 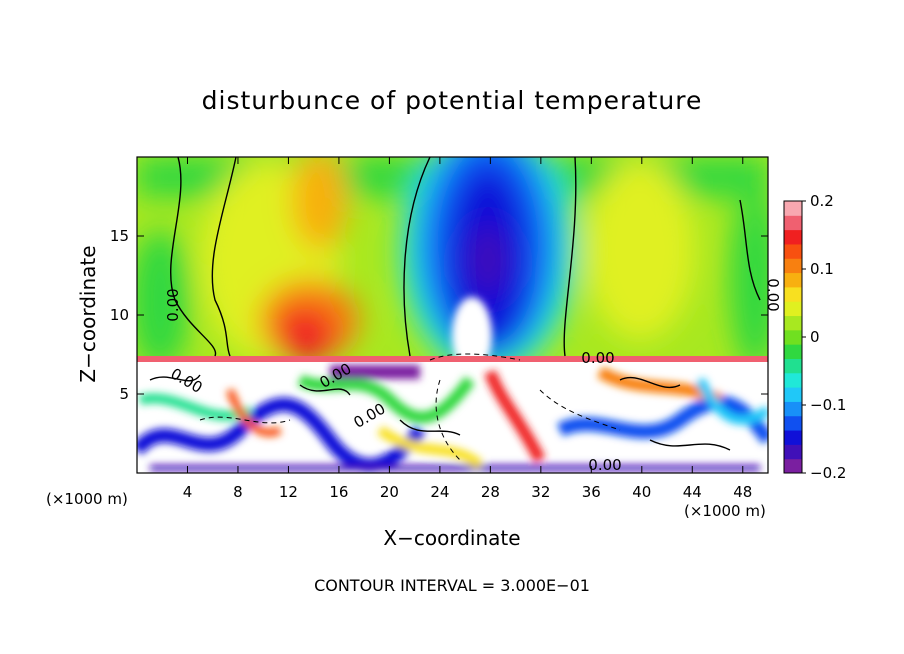 I want to click on y-tick-label-0: 5, so click(x=124, y=394).